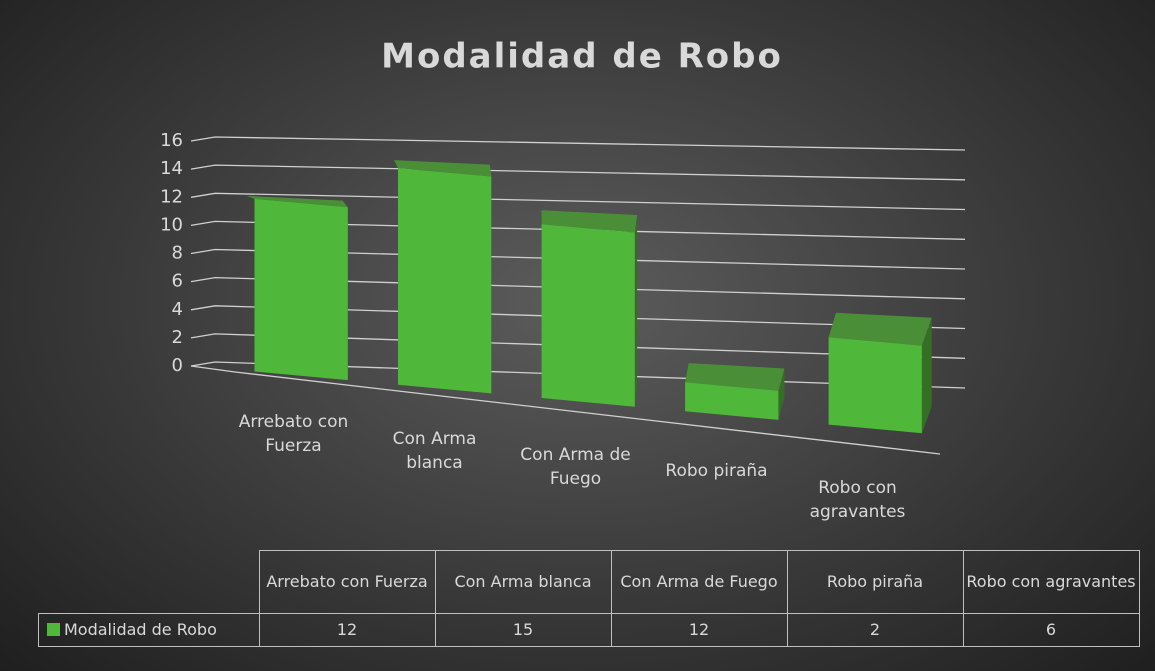  What do you see at coordinates (171, 224) in the screenshot?
I see `y-tick-label: 10` at bounding box center [171, 224].